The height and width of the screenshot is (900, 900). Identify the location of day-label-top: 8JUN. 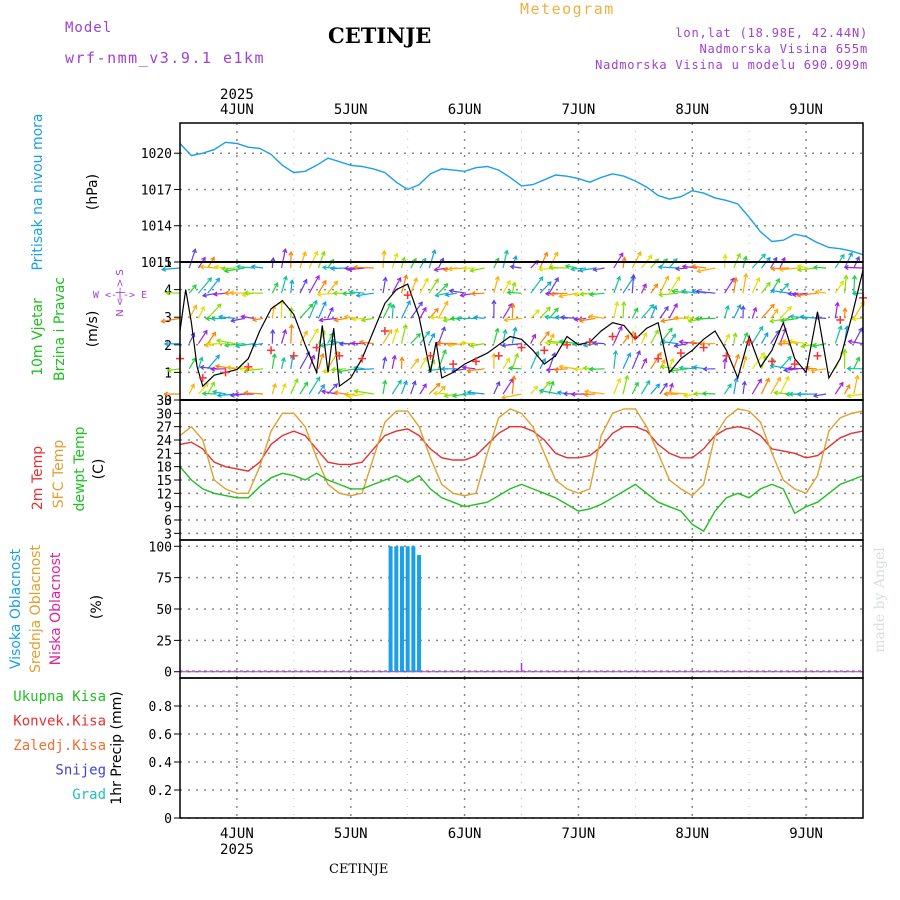
(692, 110).